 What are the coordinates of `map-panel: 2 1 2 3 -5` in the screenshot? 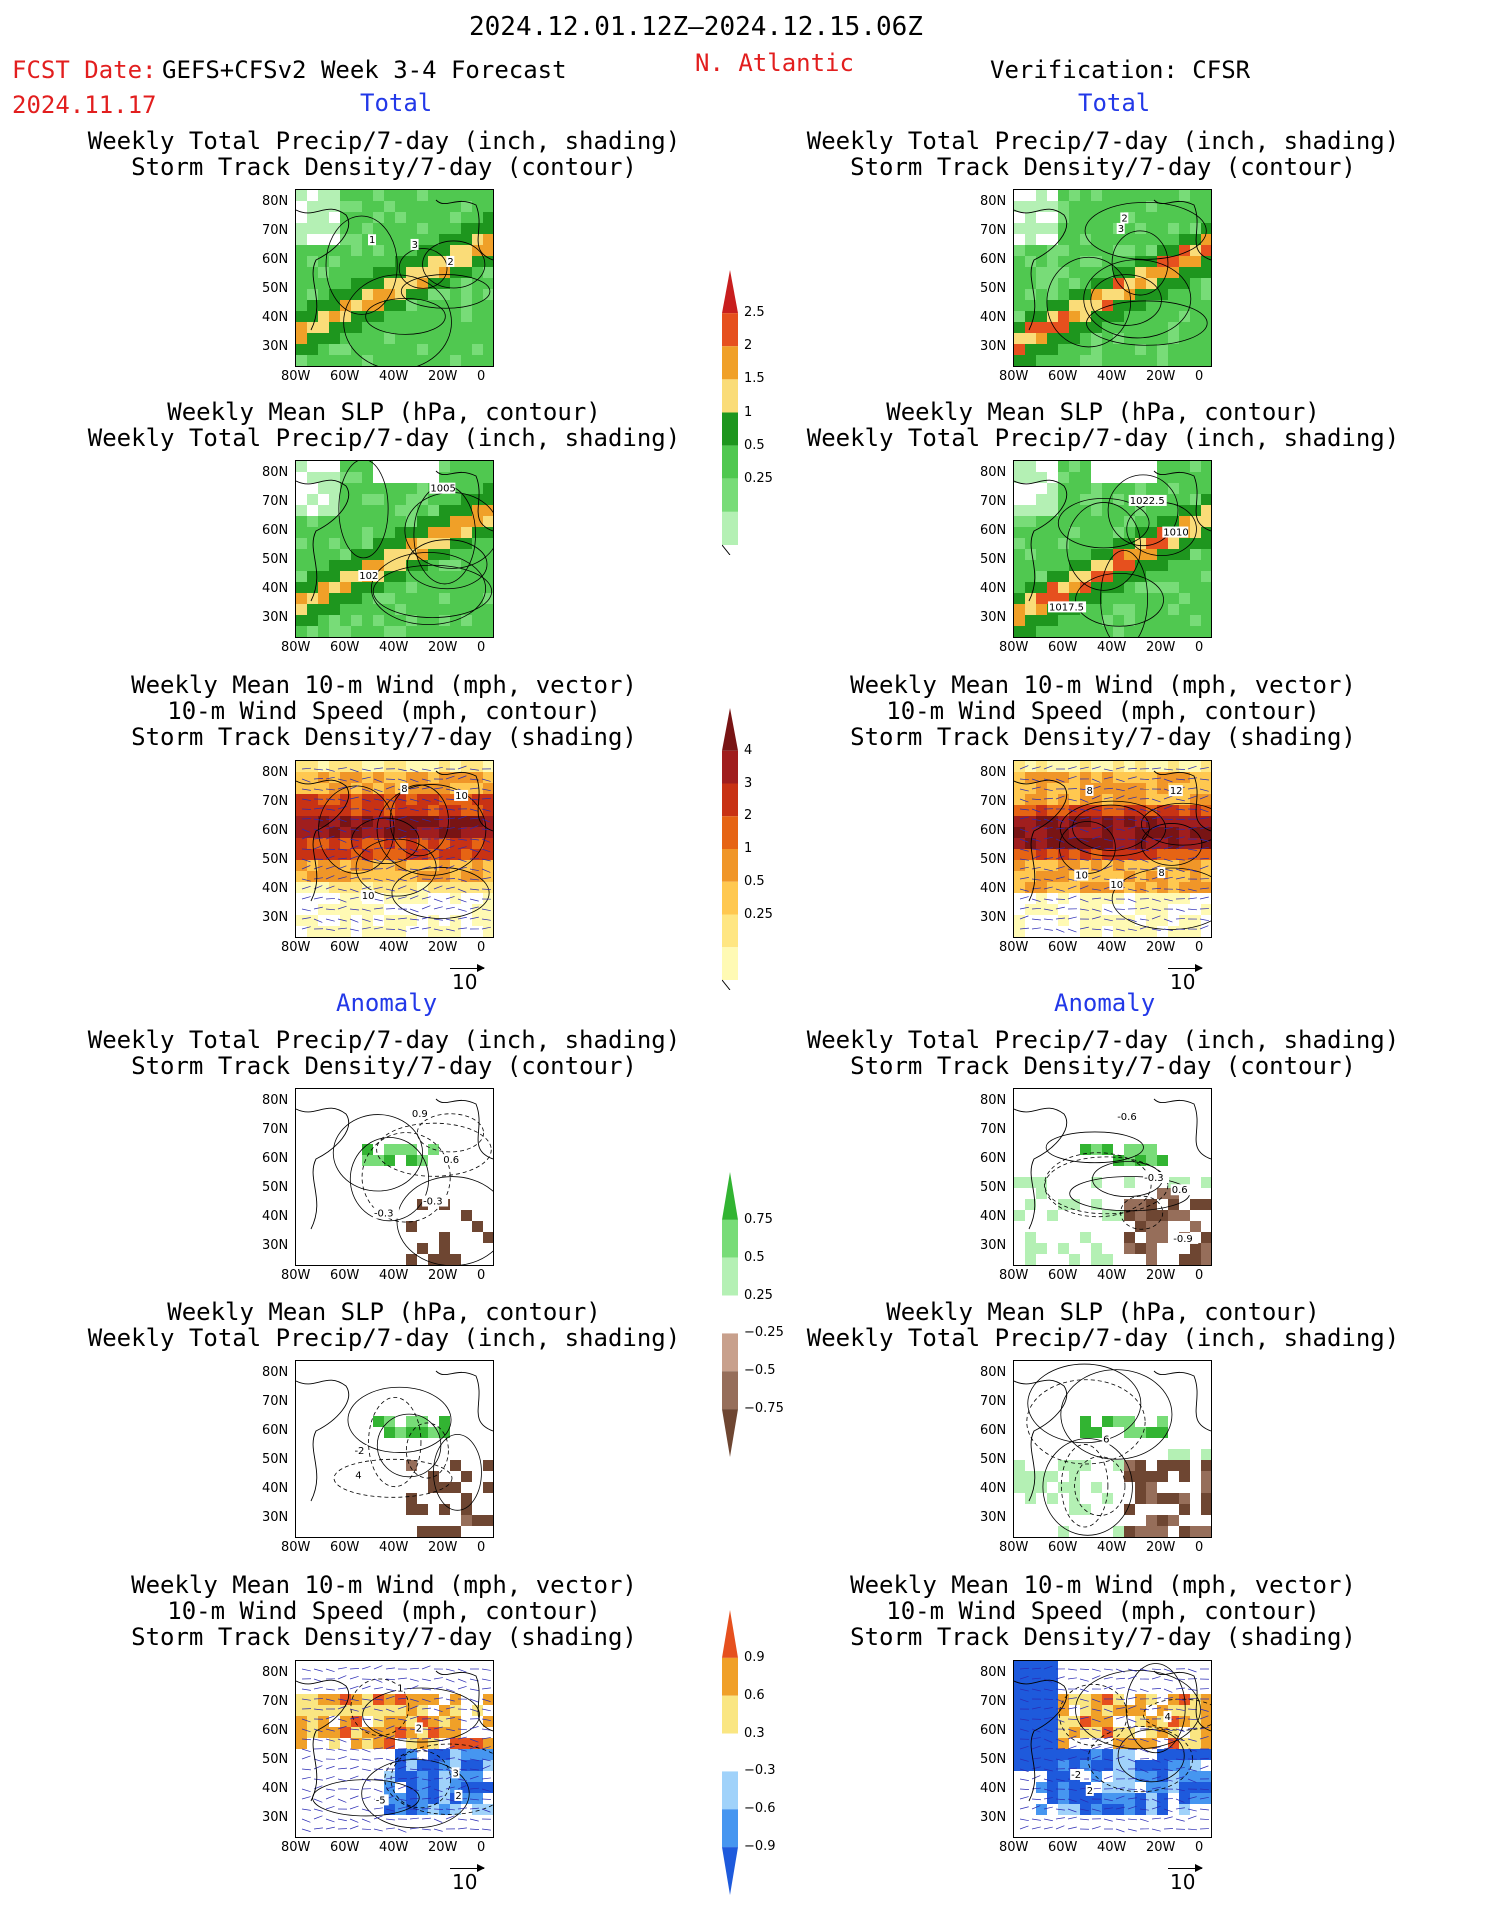 It's located at (394, 1749).